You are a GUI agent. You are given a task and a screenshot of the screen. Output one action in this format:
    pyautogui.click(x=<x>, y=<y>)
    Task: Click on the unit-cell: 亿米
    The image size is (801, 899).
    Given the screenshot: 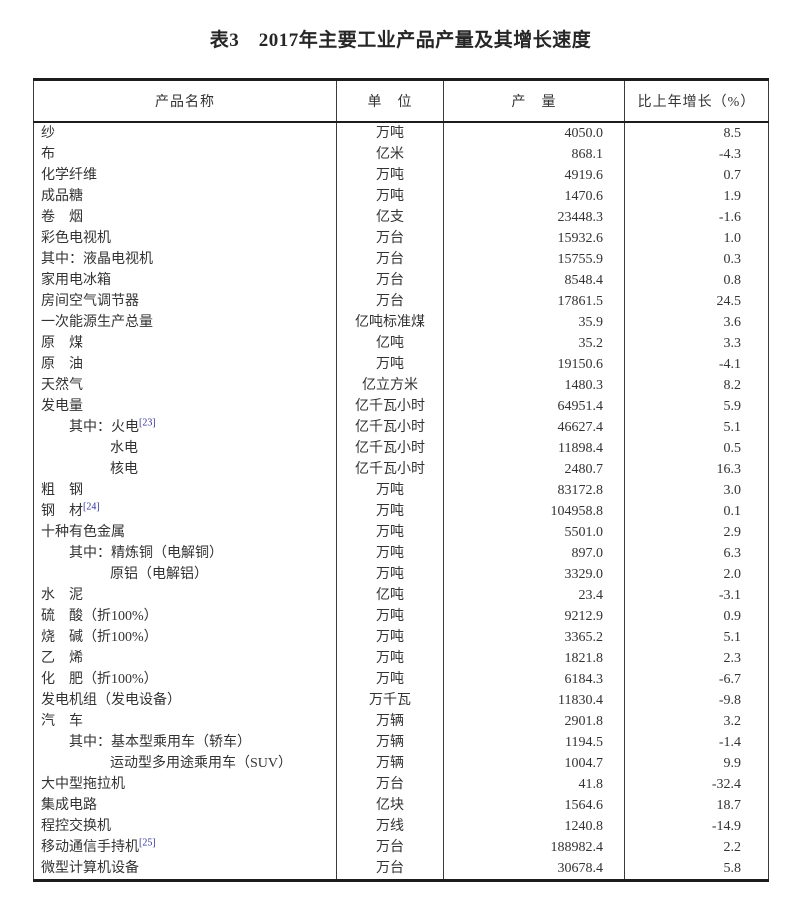 What is the action you would take?
    pyautogui.click(x=390, y=154)
    